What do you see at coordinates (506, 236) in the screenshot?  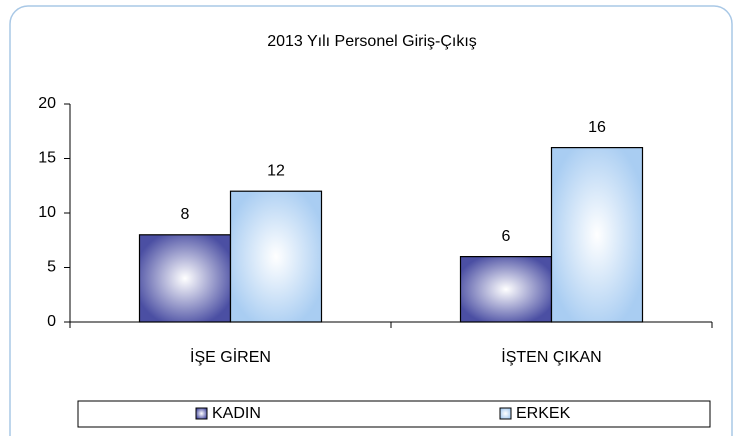 I see `data-label: 6` at bounding box center [506, 236].